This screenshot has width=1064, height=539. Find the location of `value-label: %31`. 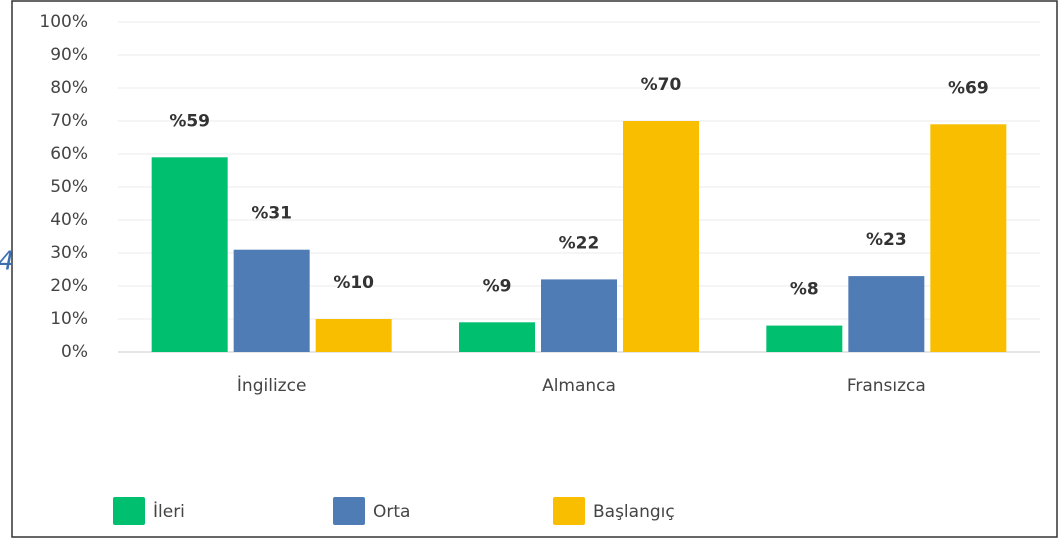

value-label: %31 is located at coordinates (271, 214).